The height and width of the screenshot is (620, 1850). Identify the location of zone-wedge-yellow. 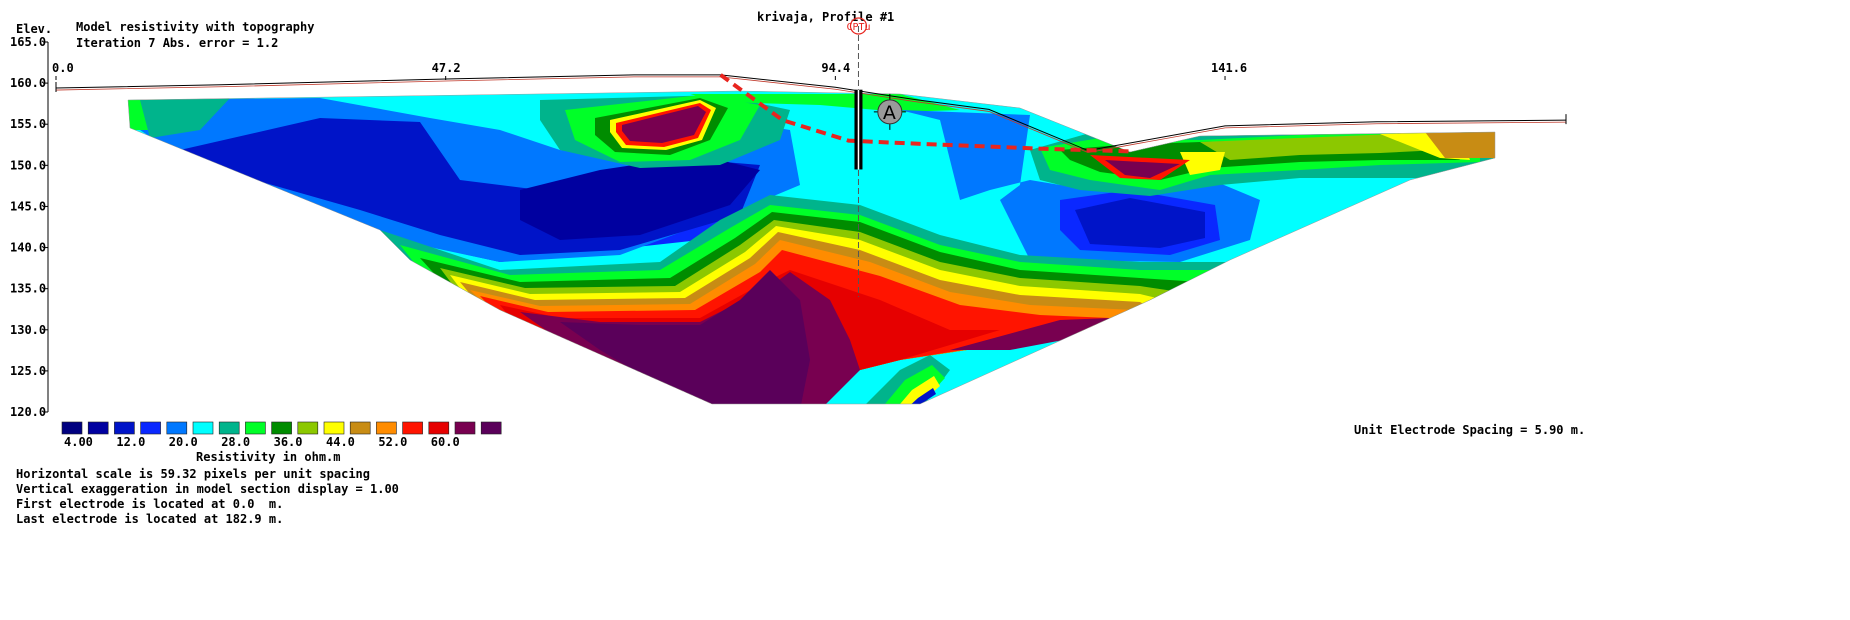
(917, 390).